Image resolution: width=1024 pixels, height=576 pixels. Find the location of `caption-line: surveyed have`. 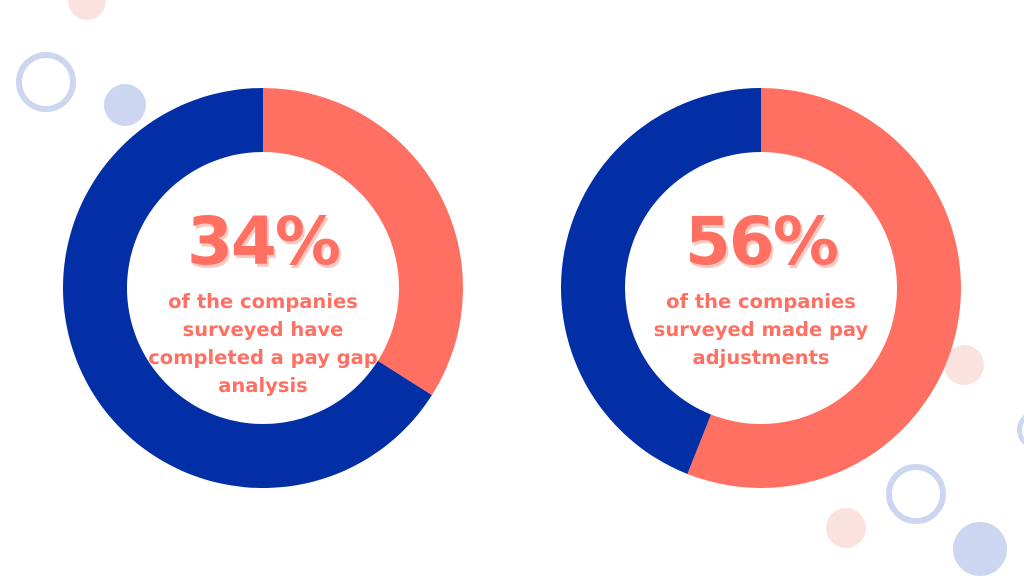

caption-line: surveyed have is located at coordinates (263, 329).